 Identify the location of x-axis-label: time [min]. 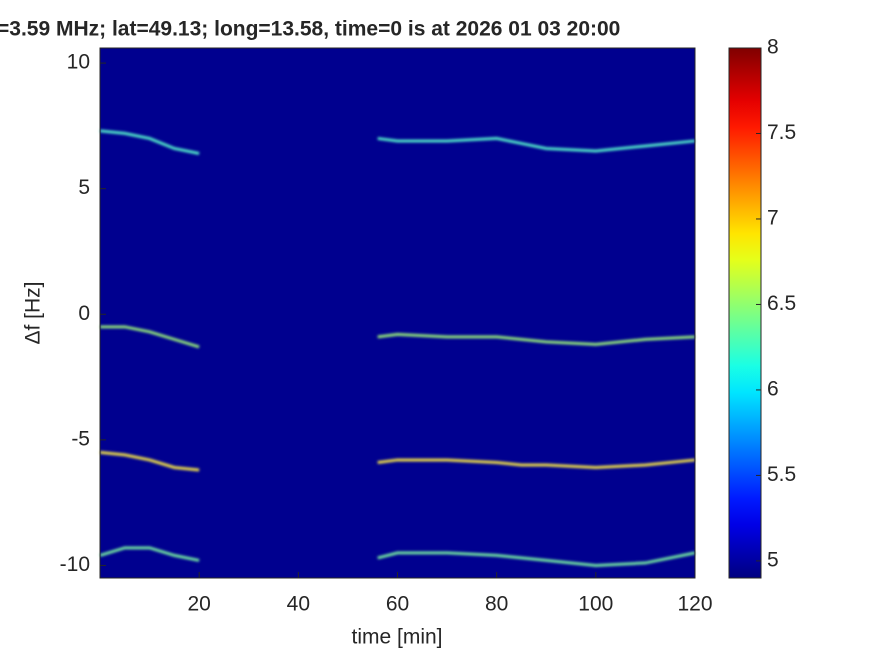
(396, 637).